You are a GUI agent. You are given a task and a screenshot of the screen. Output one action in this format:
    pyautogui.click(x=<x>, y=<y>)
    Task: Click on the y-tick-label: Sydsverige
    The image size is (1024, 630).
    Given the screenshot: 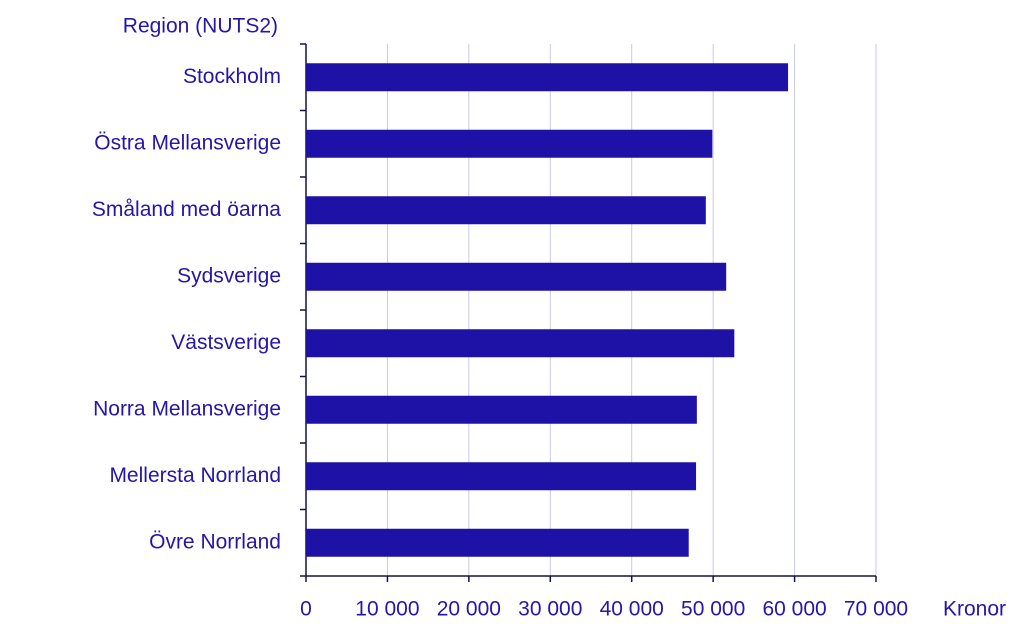 What is the action you would take?
    pyautogui.click(x=229, y=275)
    